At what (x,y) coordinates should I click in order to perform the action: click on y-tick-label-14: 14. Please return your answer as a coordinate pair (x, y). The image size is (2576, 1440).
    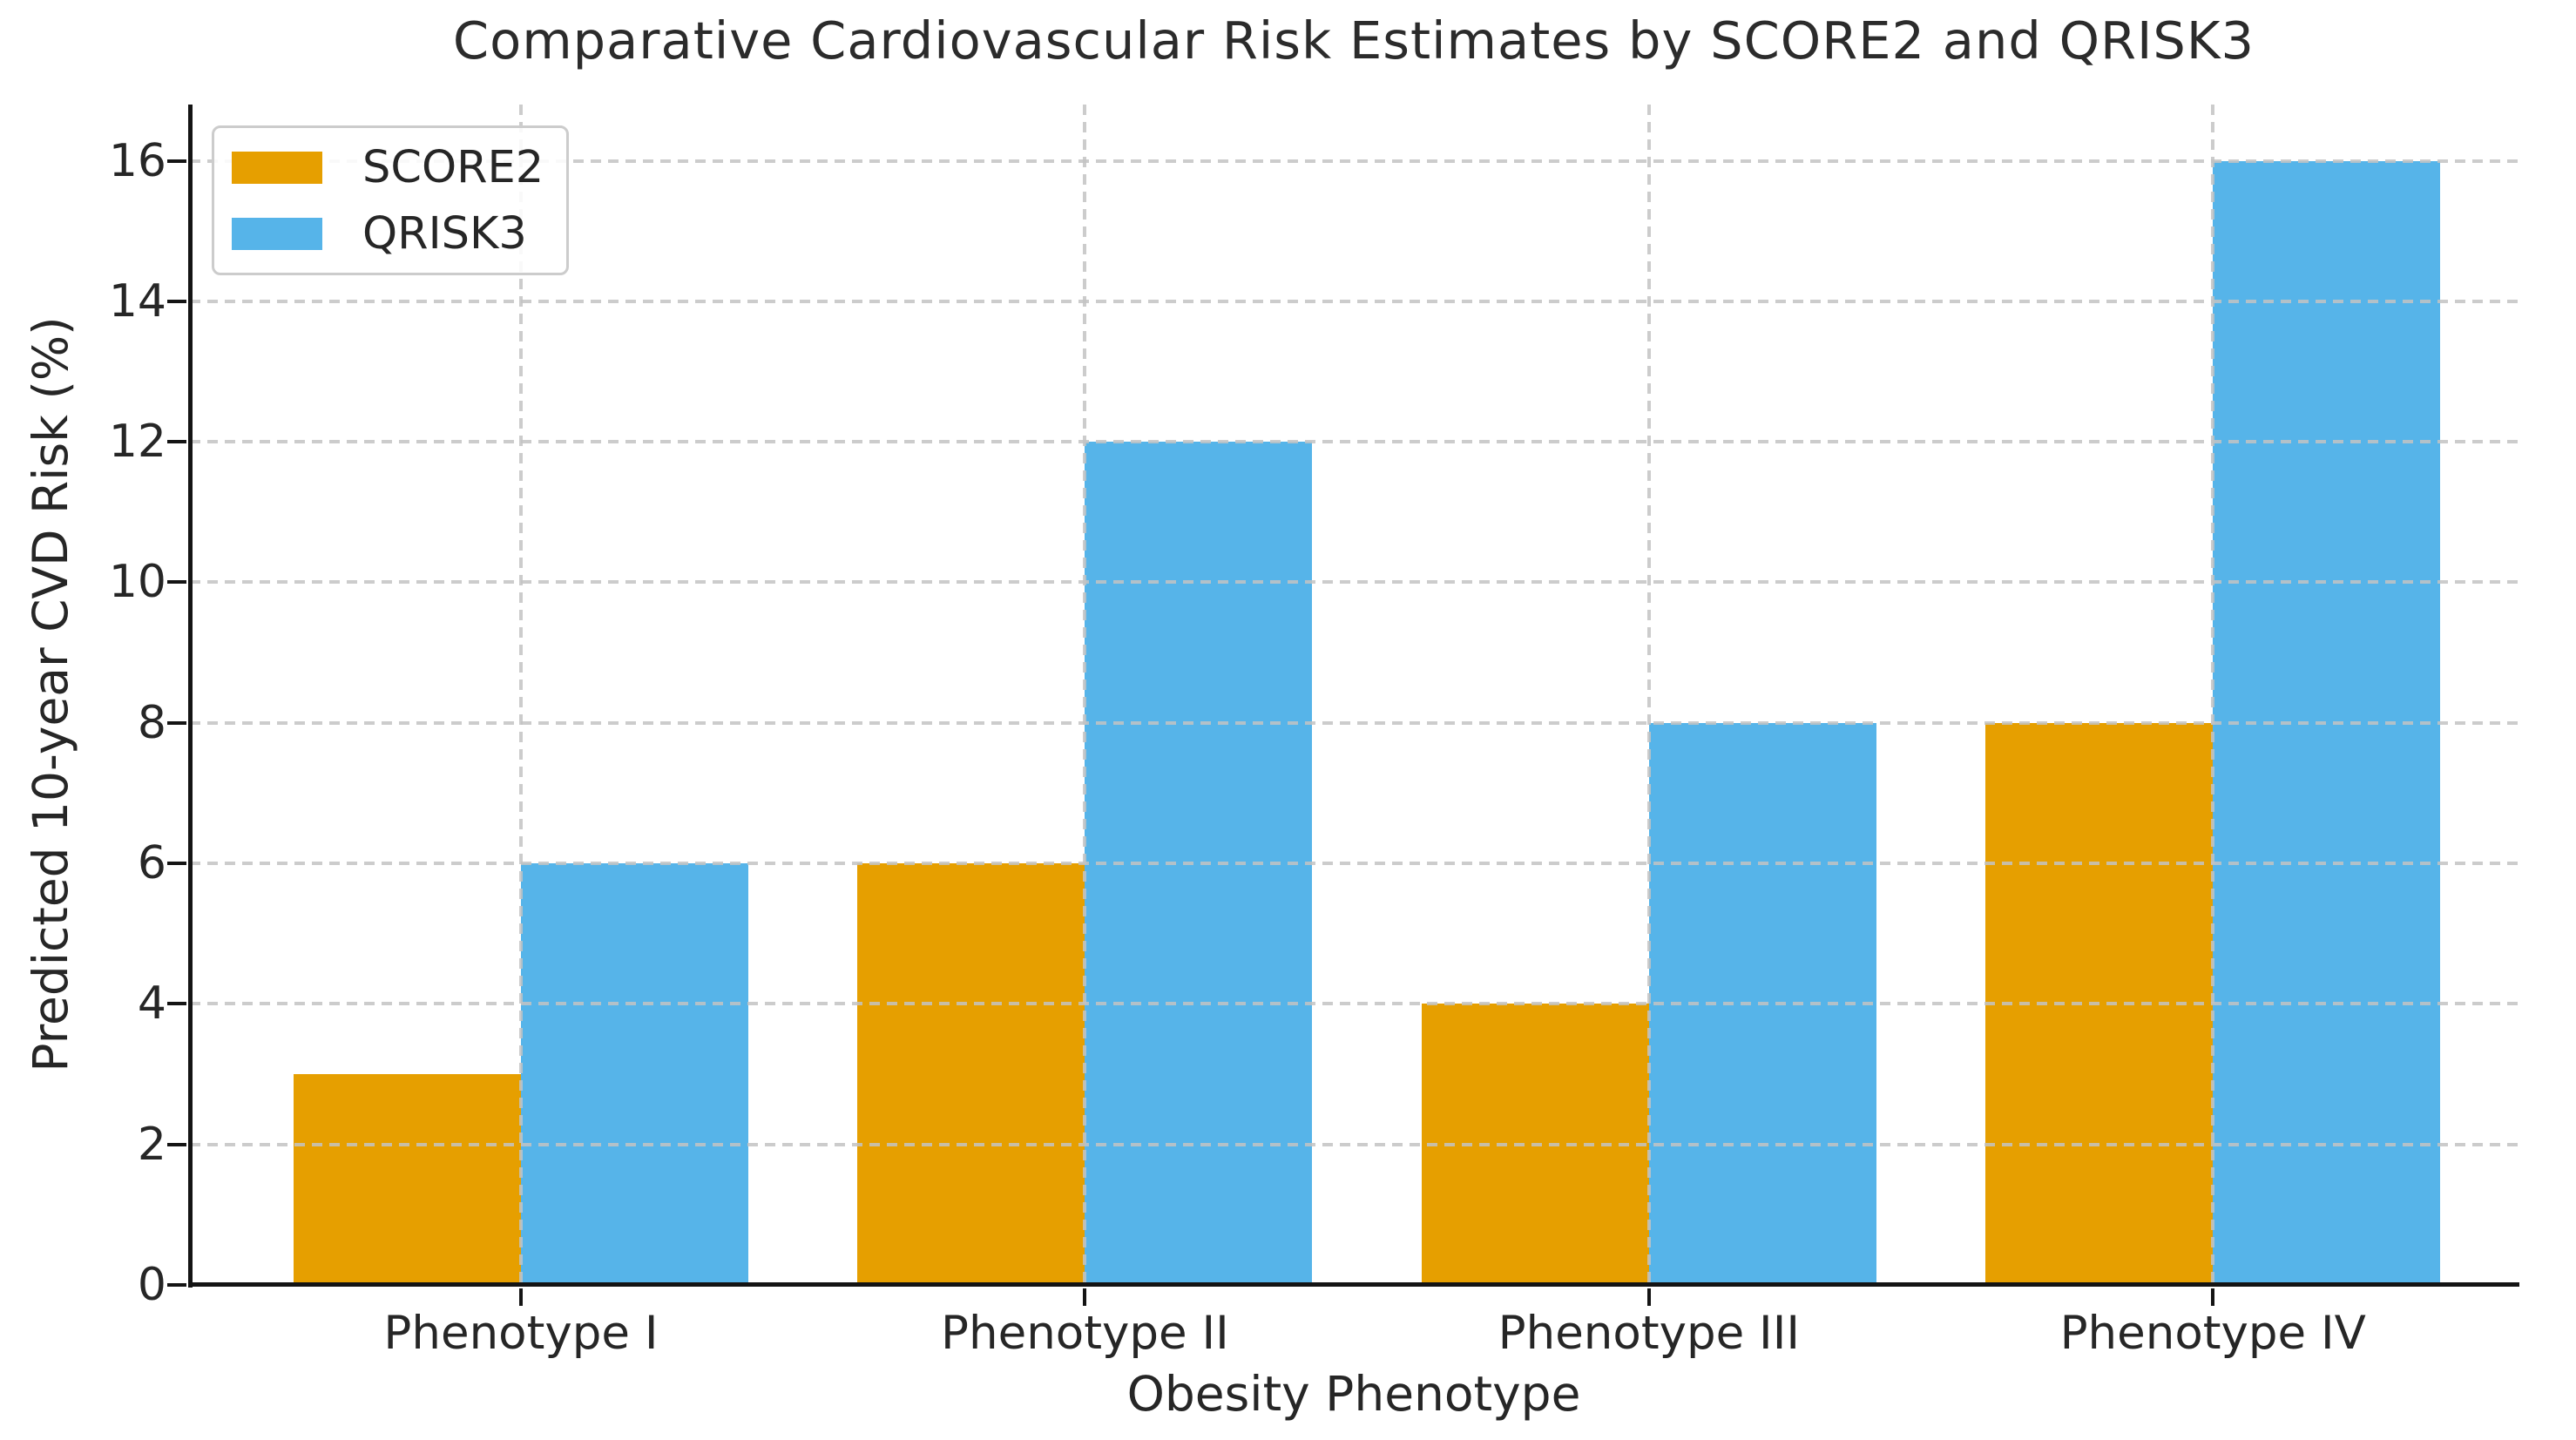
    Looking at the image, I should click on (137, 301).